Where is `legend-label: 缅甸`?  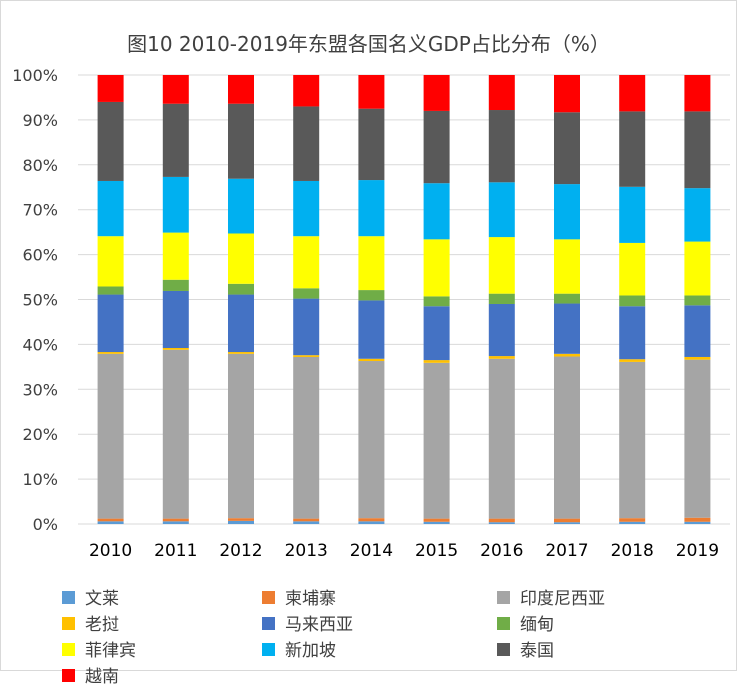
legend-label: 缅甸 is located at coordinates (537, 625).